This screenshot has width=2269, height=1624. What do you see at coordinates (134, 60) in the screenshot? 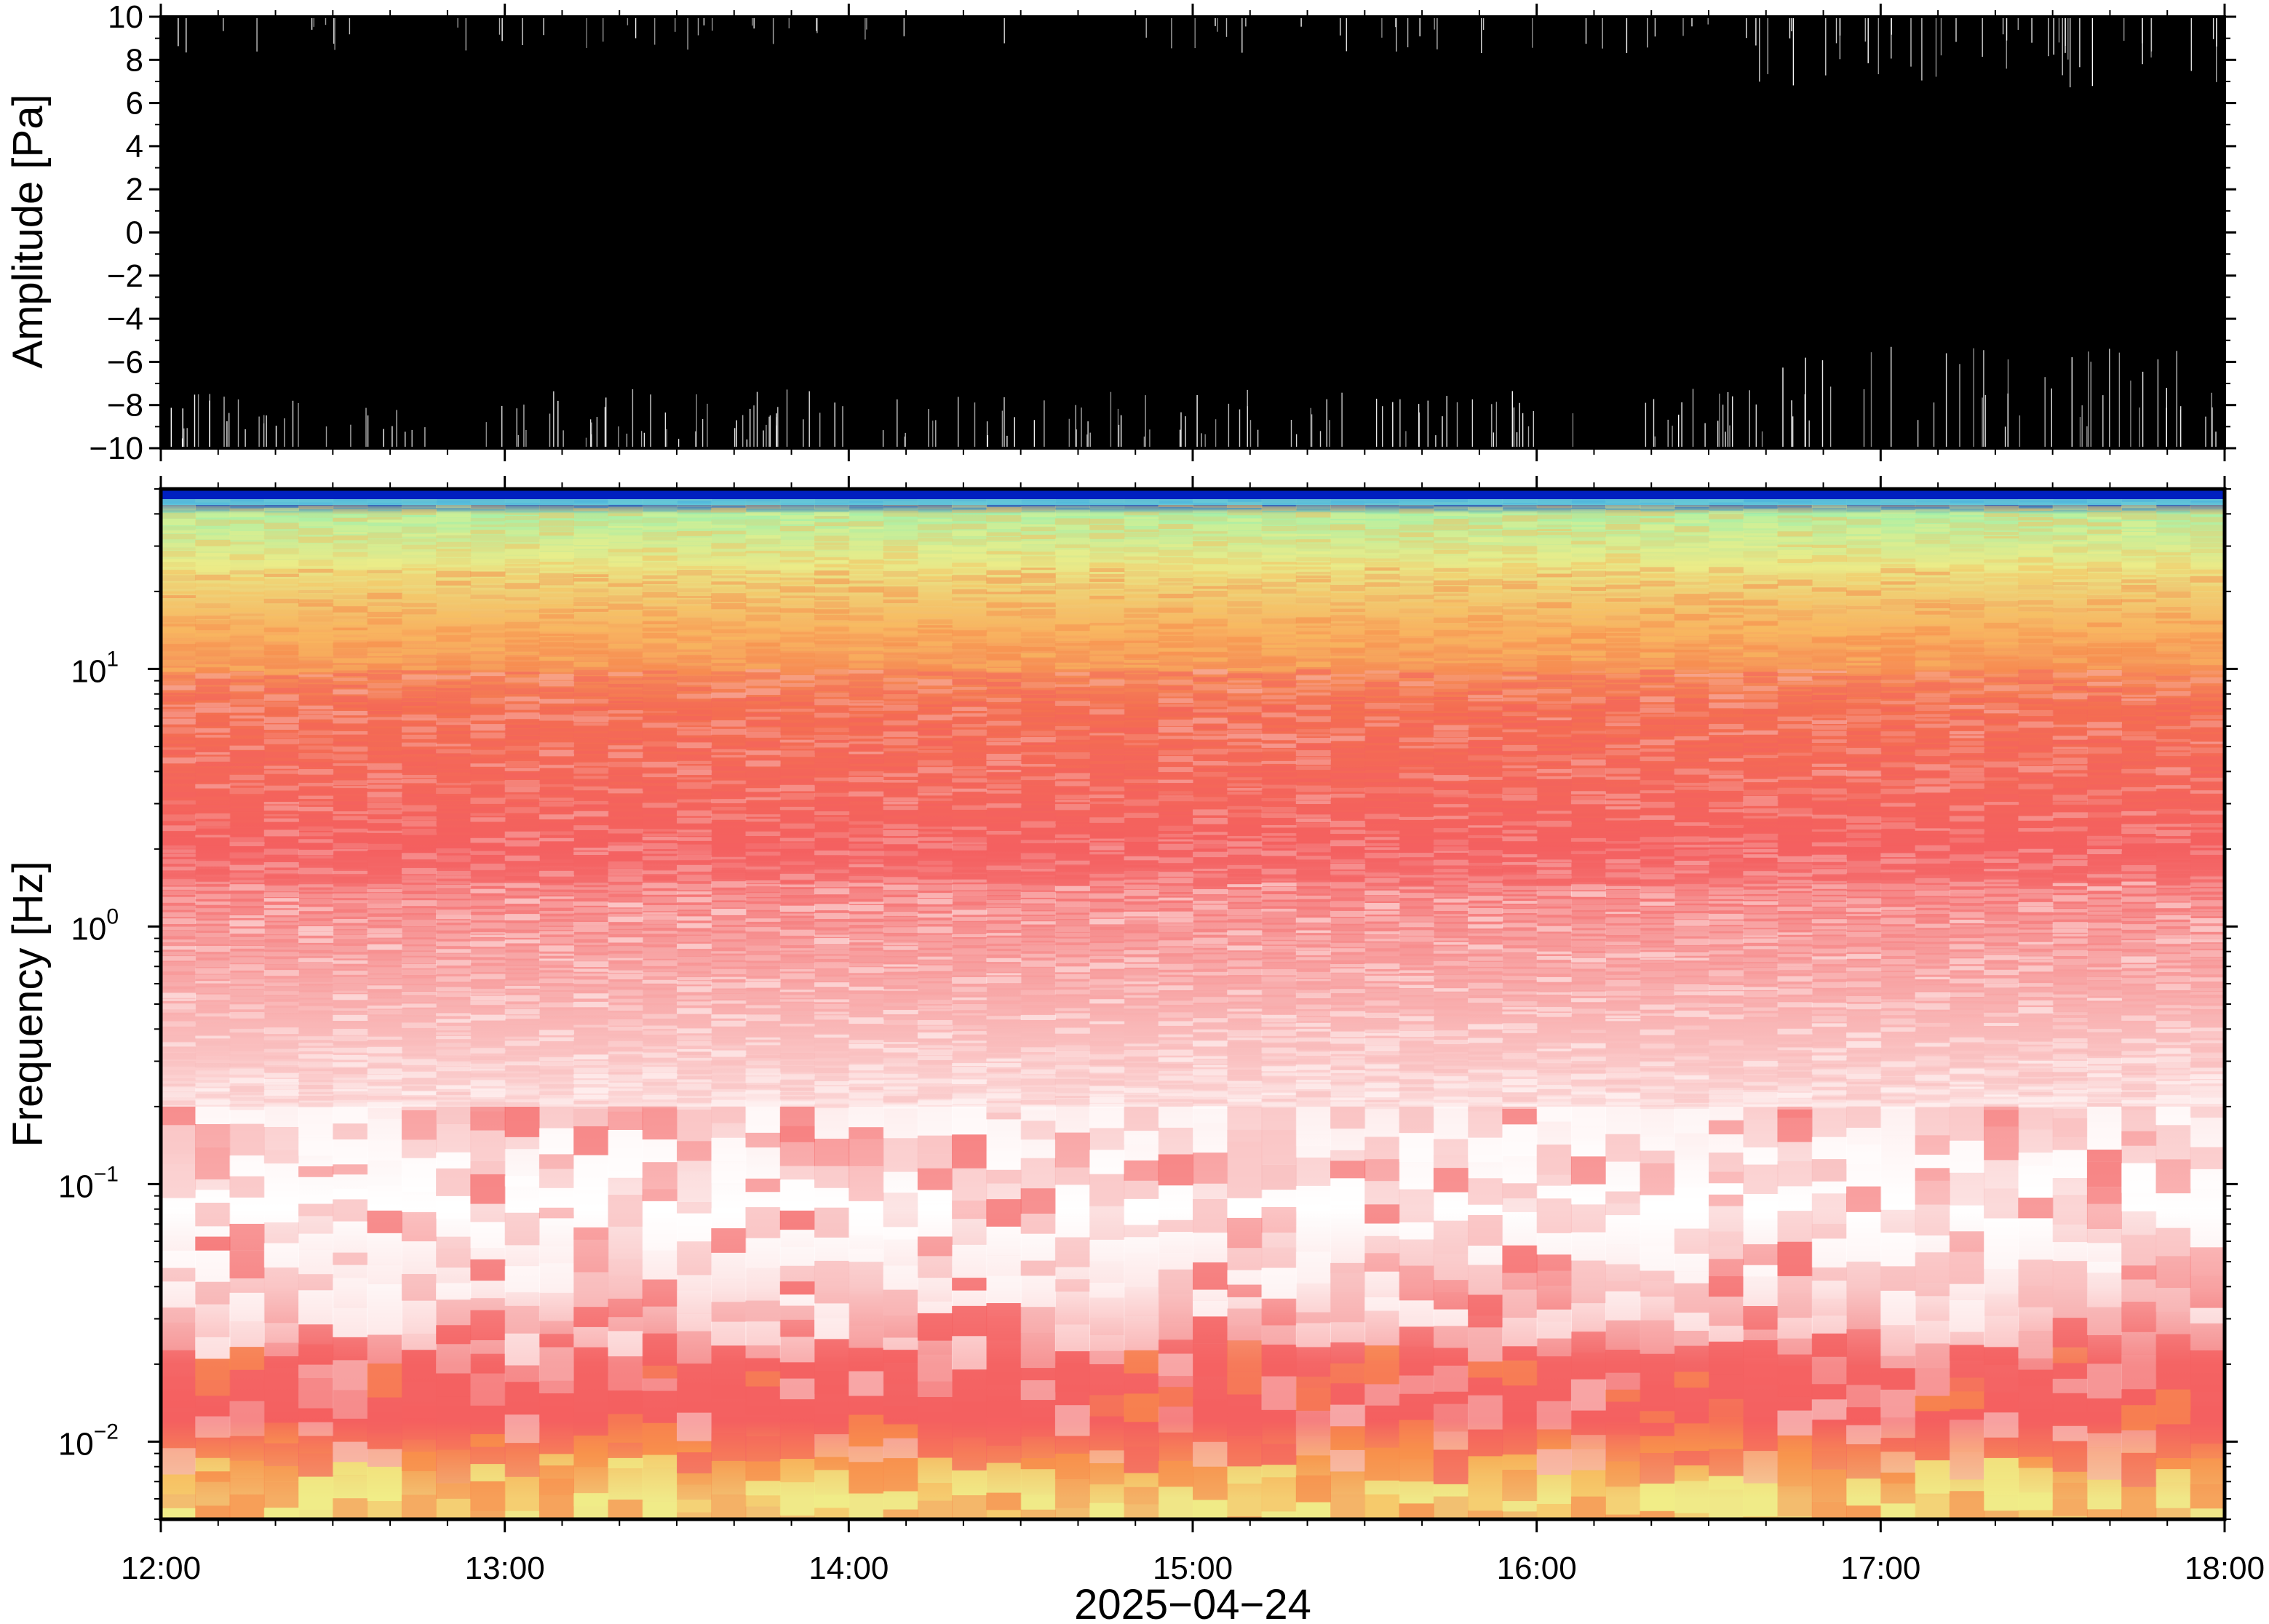
I see `waveform-y-tick-label: 8` at bounding box center [134, 60].